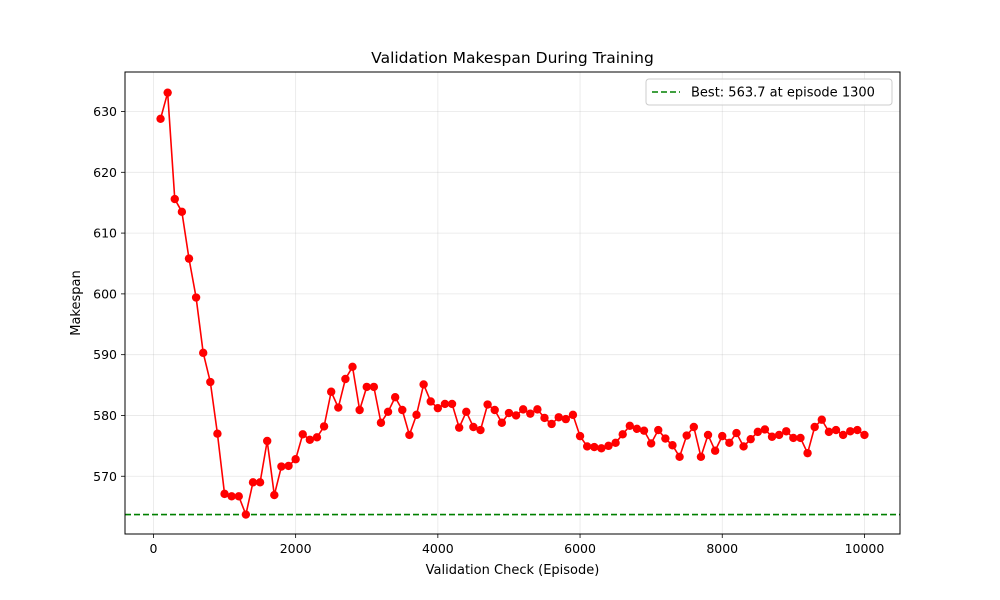  Describe the element at coordinates (580, 548) in the screenshot. I see `x-tick-label: 6000` at that location.